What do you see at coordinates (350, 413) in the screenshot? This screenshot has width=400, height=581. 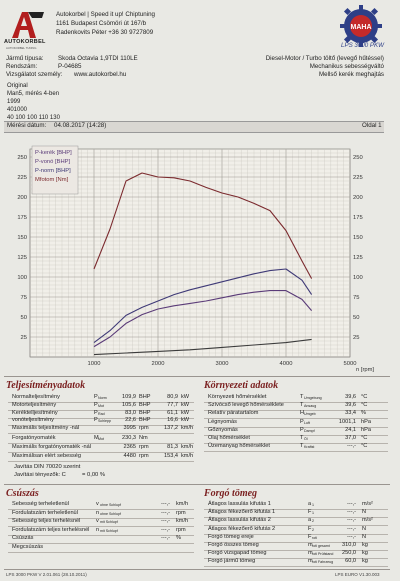 I see `env-value: 33,4` at bounding box center [350, 413].